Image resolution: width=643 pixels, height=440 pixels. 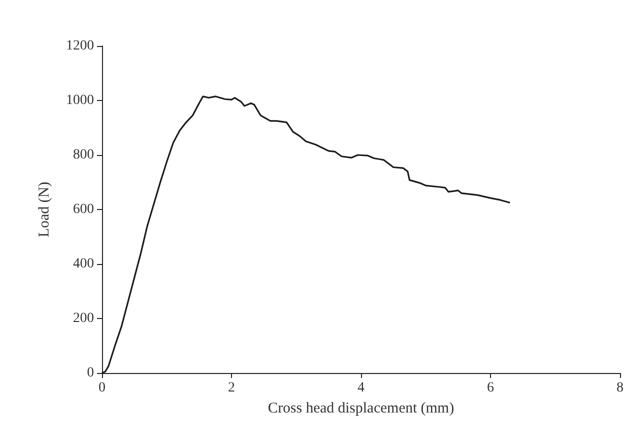 What do you see at coordinates (83, 318) in the screenshot?
I see `y-tick-label: 200` at bounding box center [83, 318].